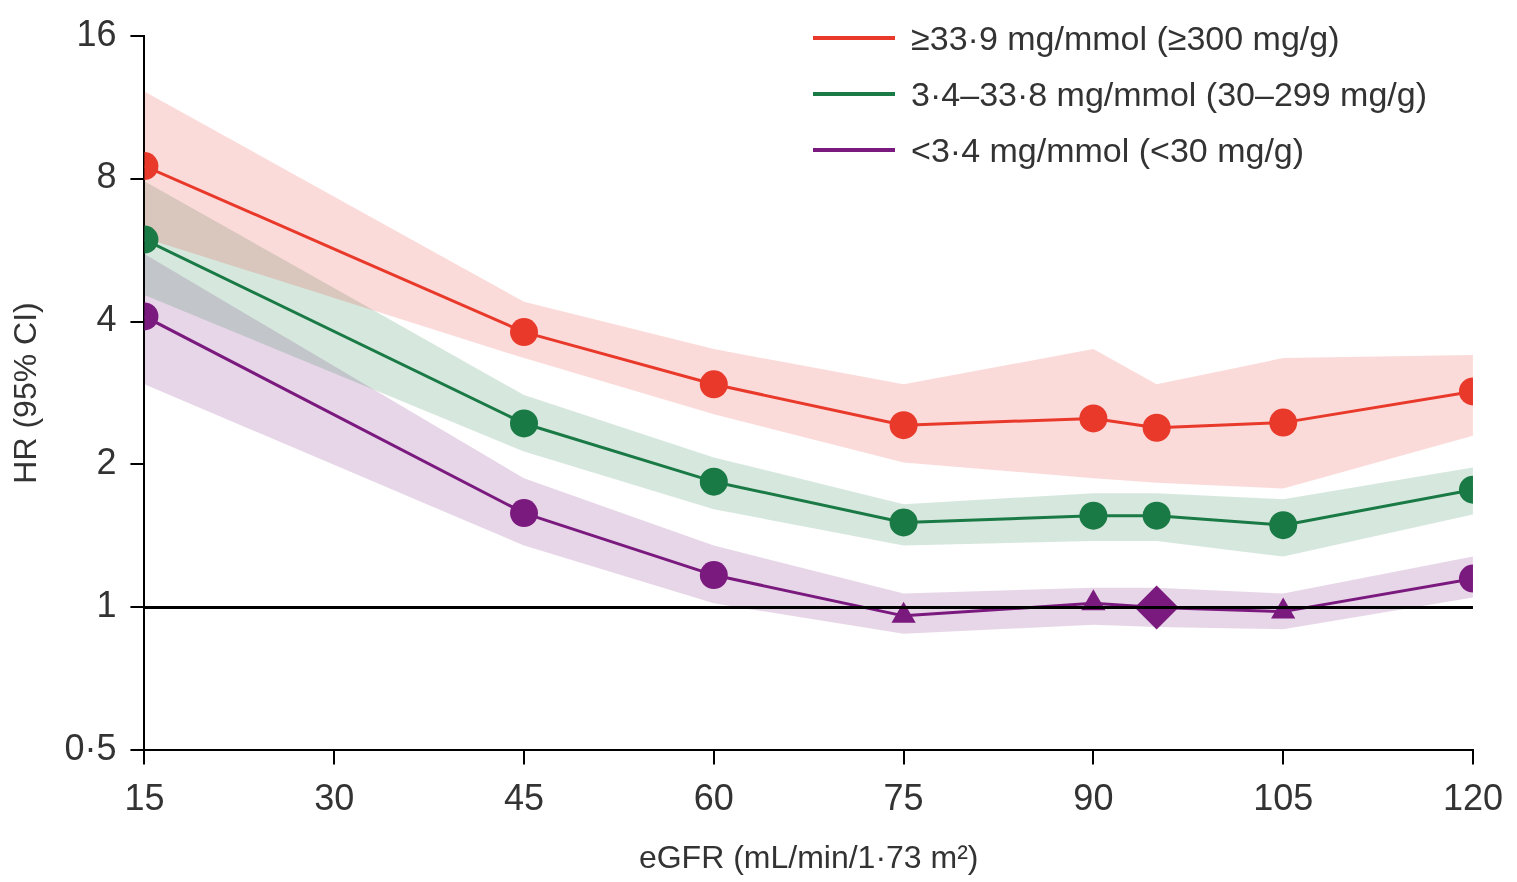 The height and width of the screenshot is (882, 1517). Describe the element at coordinates (1125, 38) in the screenshot. I see `legend-label: ≥33·9 mg/mmol (≥300 mg/g)` at that location.